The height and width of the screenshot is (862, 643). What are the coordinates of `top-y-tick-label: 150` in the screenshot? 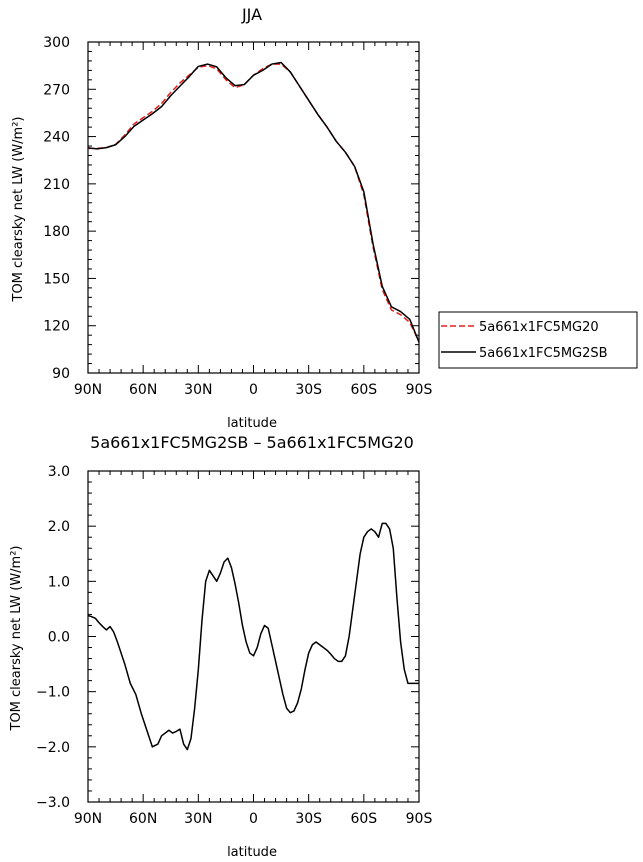 It's located at (56, 279).